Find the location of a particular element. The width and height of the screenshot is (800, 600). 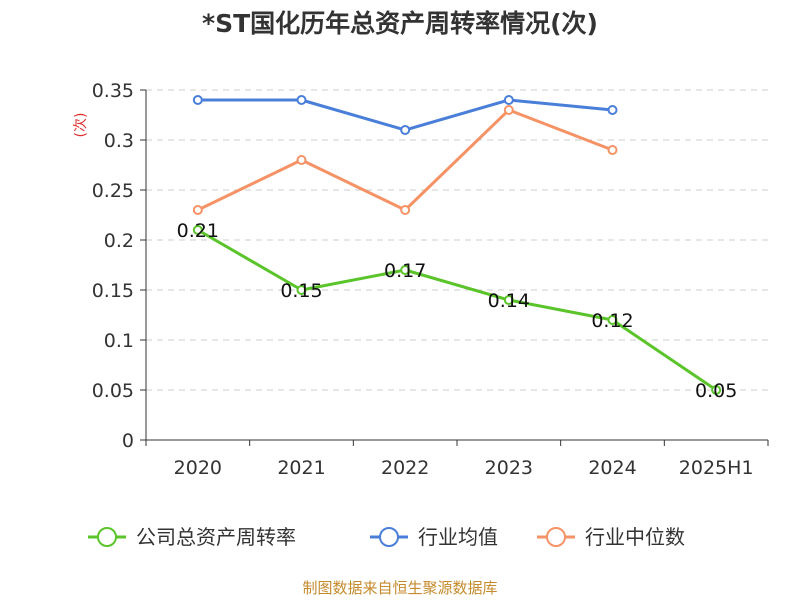

legend-label: 行业均值 is located at coordinates (458, 537).